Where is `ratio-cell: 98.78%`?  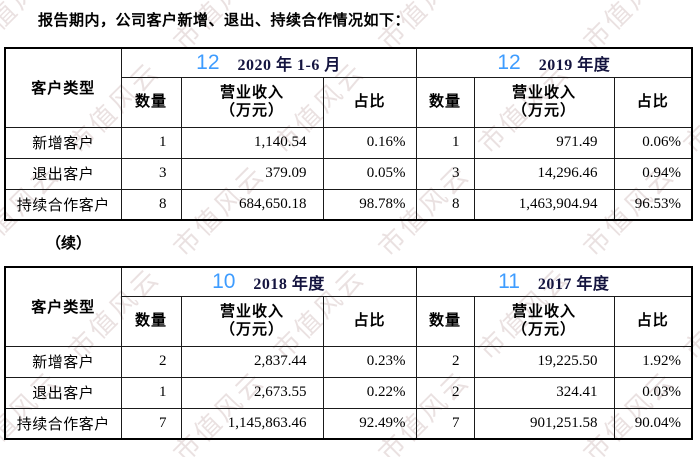
ratio-cell: 98.78% is located at coordinates (369, 204).